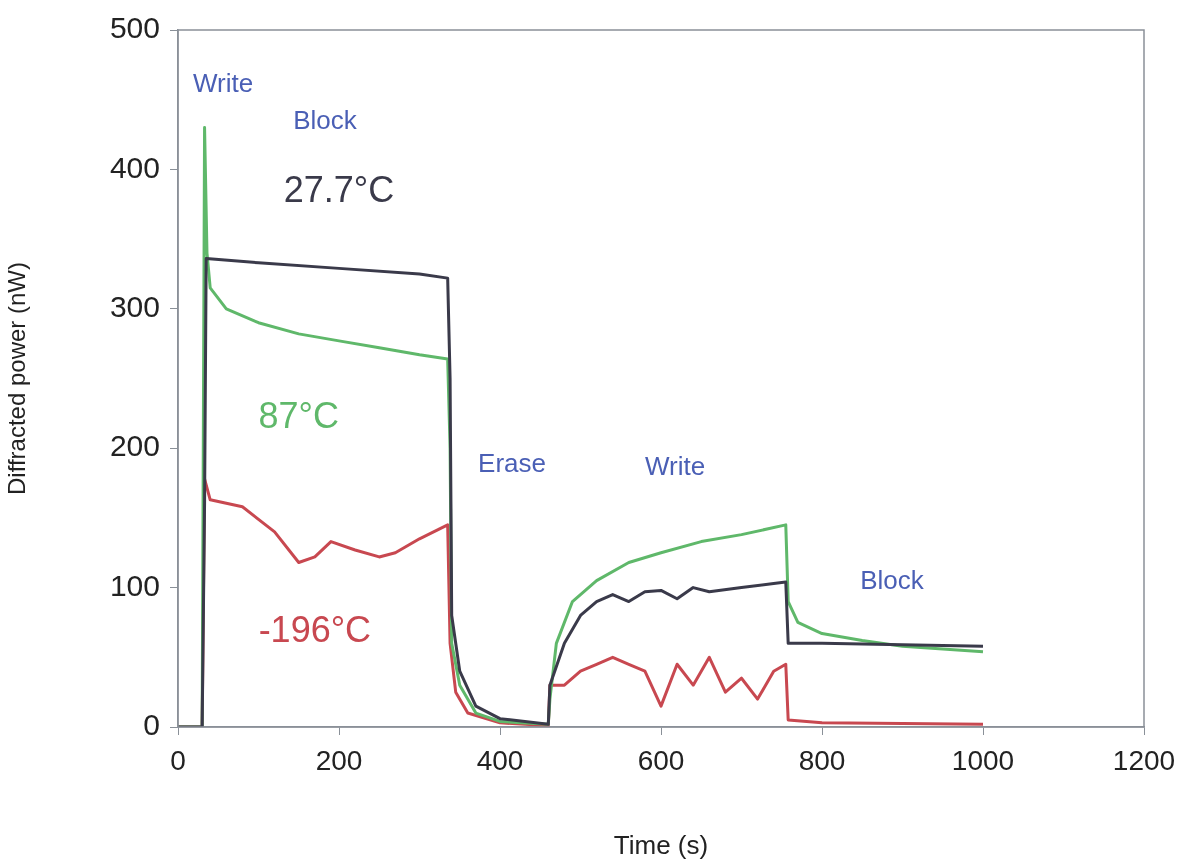 The image size is (1201, 866). I want to click on series-label: 87°C, so click(298, 415).